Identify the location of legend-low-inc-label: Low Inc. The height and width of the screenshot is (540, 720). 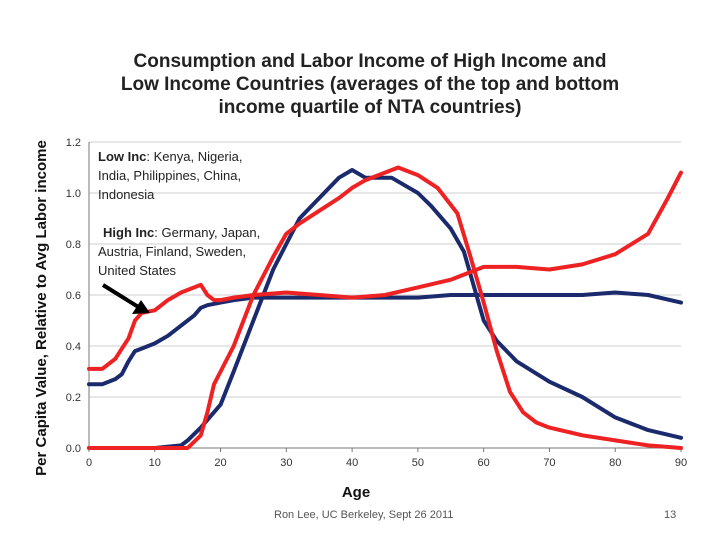
(122, 156).